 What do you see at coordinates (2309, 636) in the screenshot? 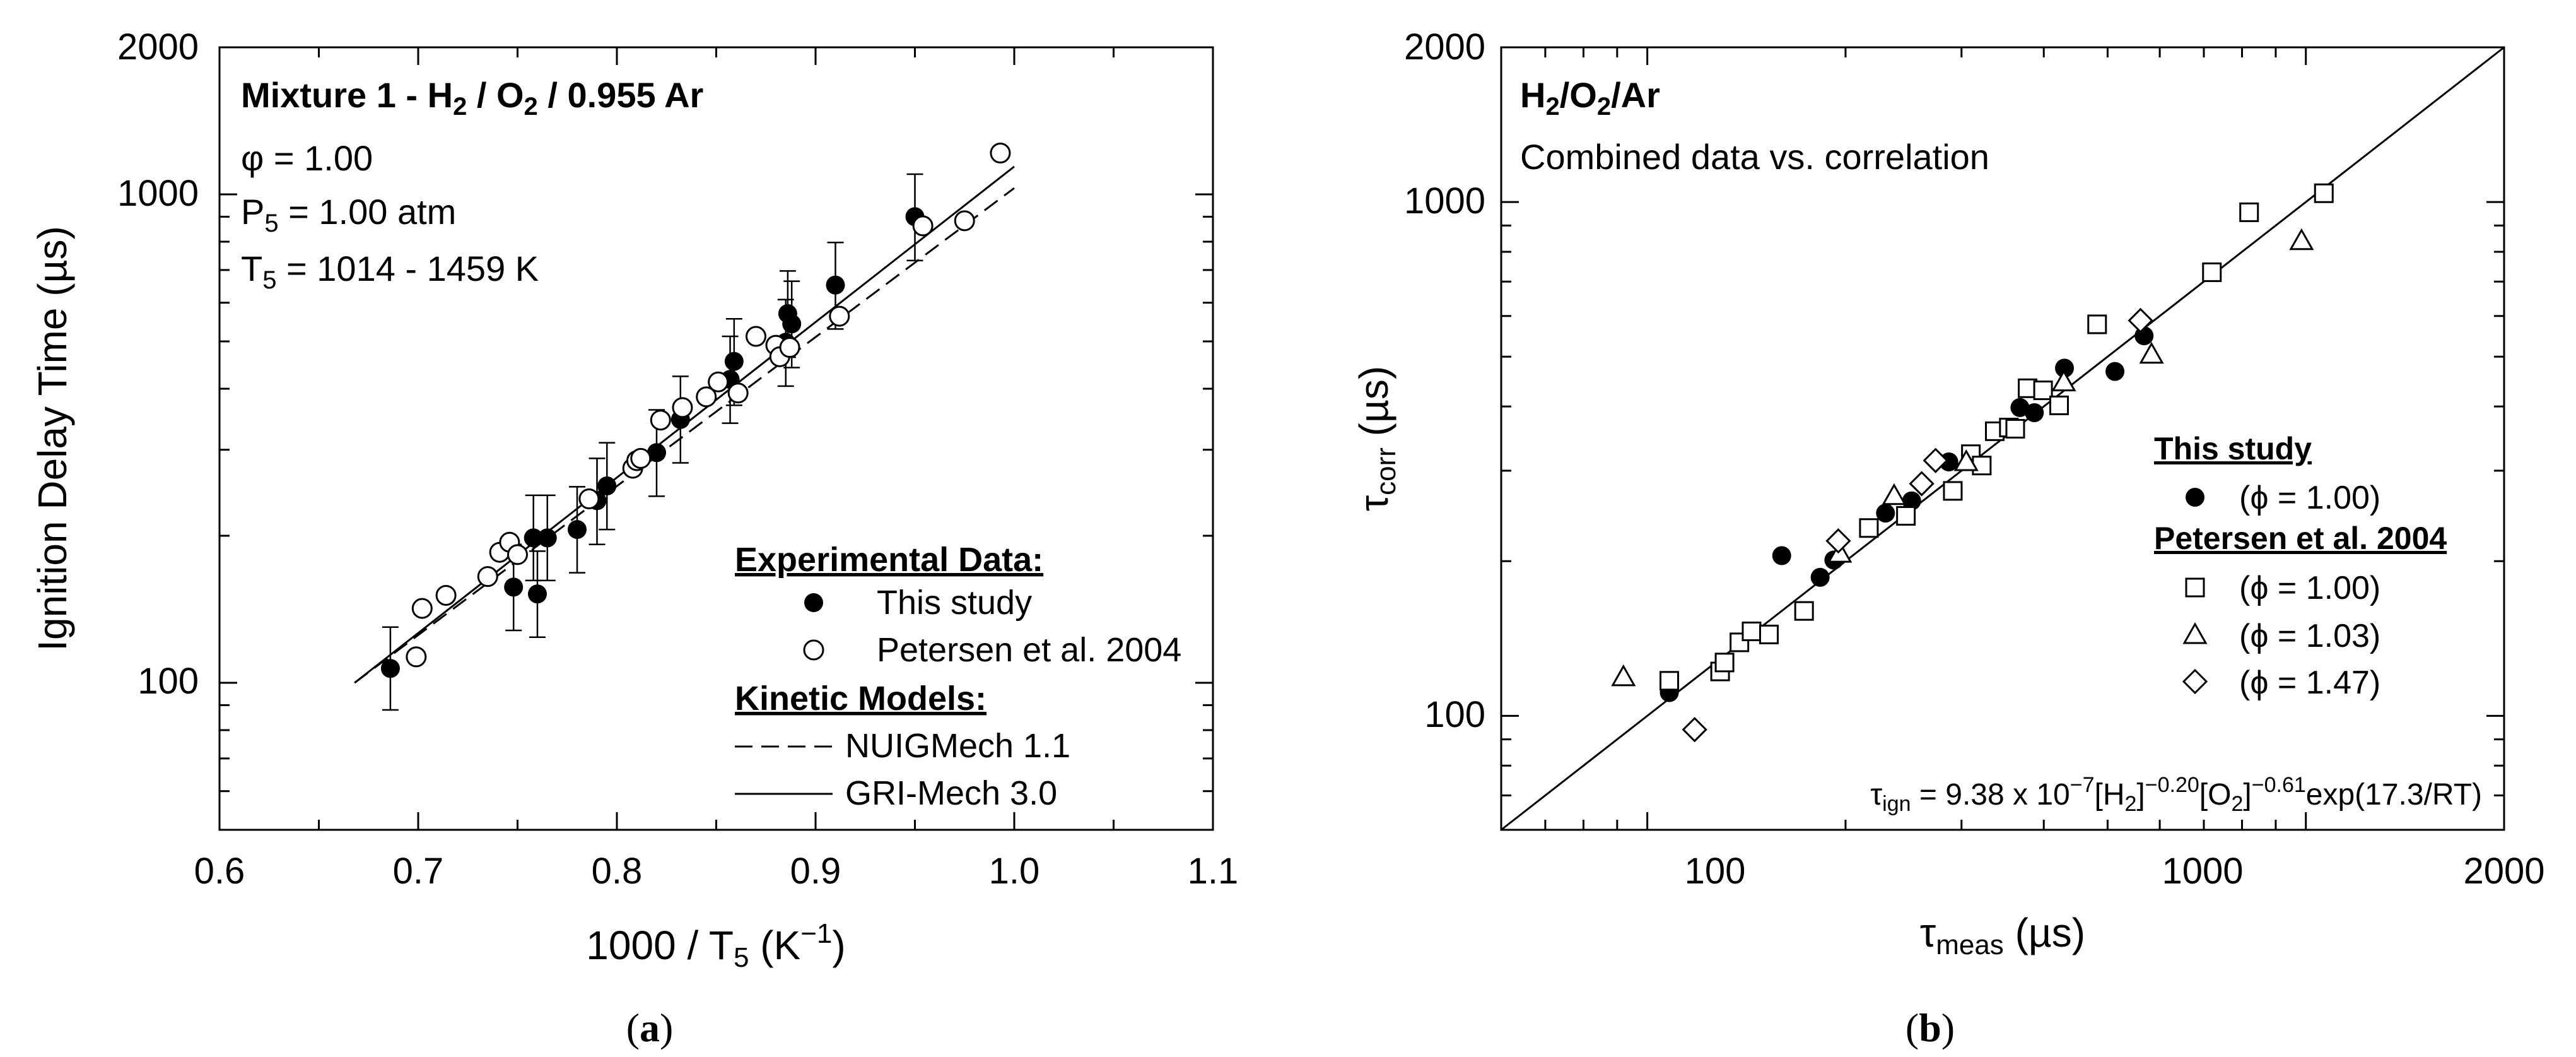
I see `legend-label-phi-103: (ϕ = 1.03)` at bounding box center [2309, 636].